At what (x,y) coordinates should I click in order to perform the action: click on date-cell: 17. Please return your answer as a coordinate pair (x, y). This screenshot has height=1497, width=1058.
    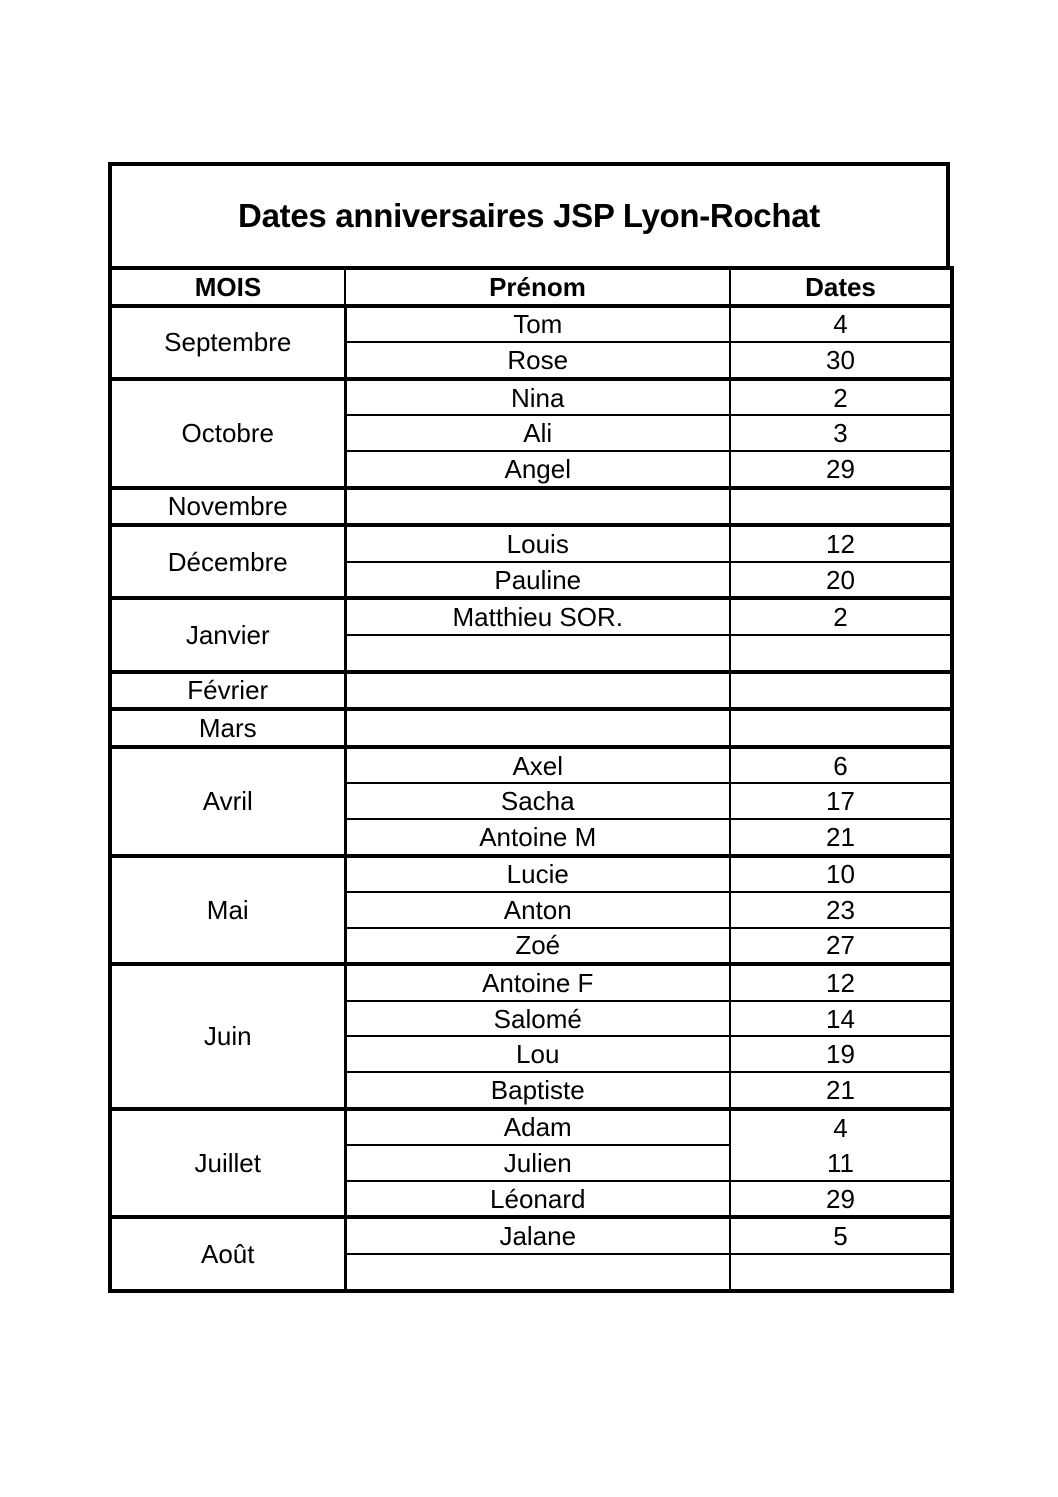
    Looking at the image, I should click on (841, 801).